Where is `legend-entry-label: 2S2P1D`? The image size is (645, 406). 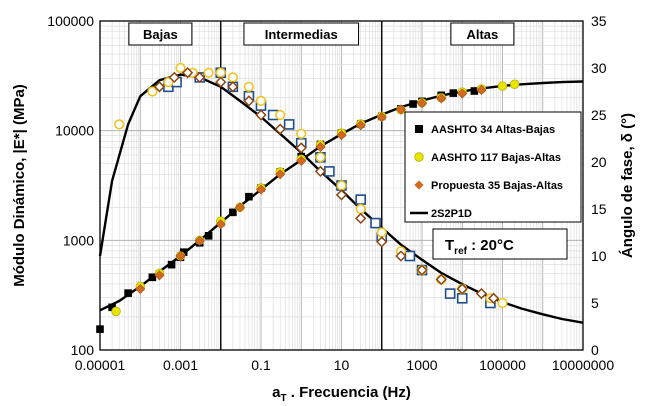 legend-entry-label: 2S2P1D is located at coordinates (451, 214).